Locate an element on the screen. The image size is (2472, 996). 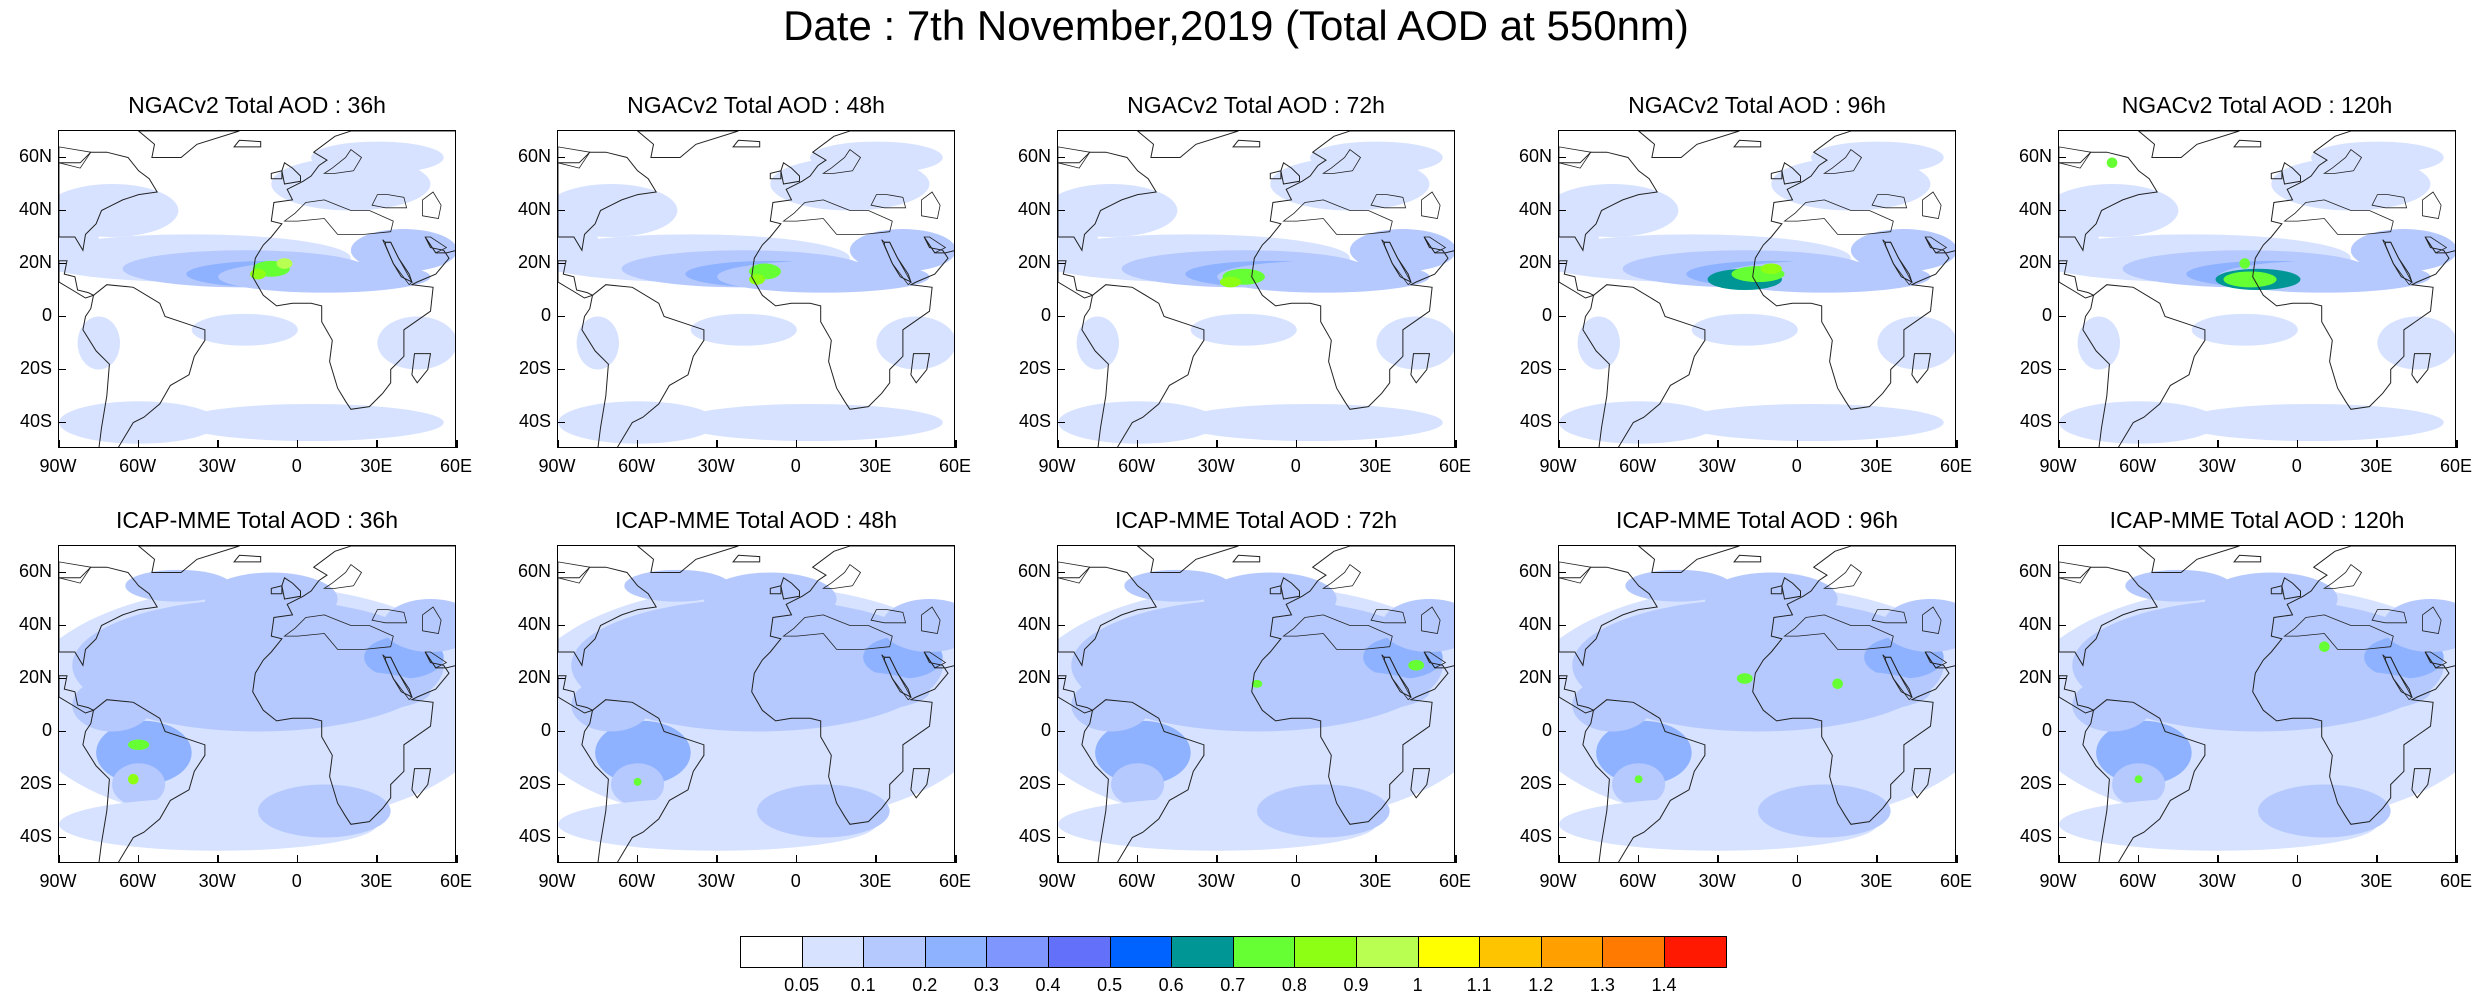
lon-tick-label: 90W is located at coordinates (1057, 466).